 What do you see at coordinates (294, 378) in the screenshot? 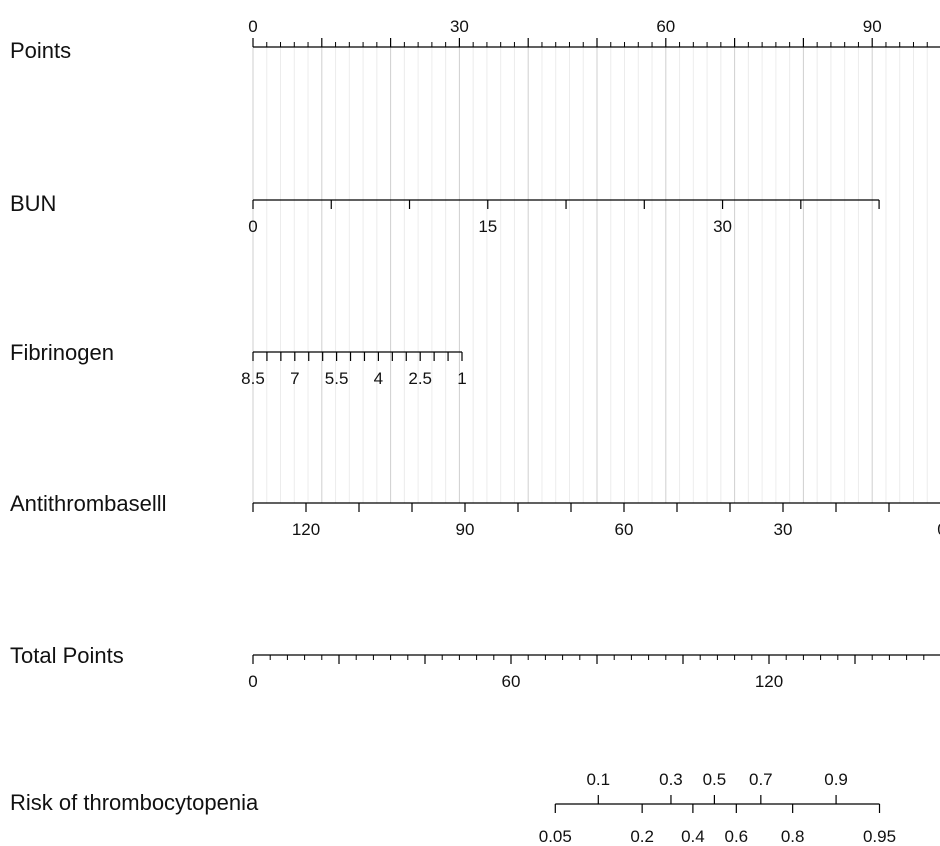
I see `tick-label: 7` at bounding box center [294, 378].